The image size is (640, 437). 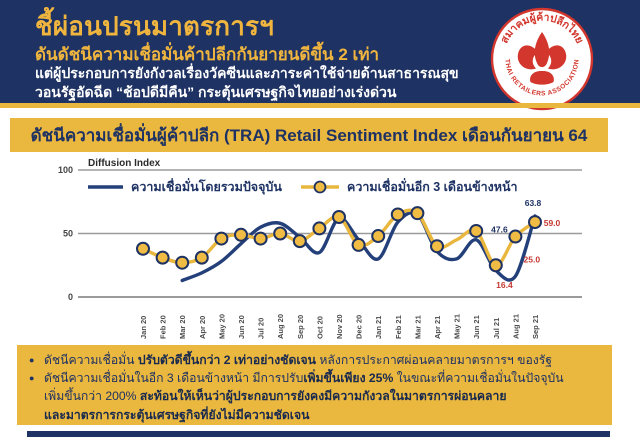 What do you see at coordinates (535, 327) in the screenshot?
I see `xtick-label-Sep-21: Sep 21` at bounding box center [535, 327].